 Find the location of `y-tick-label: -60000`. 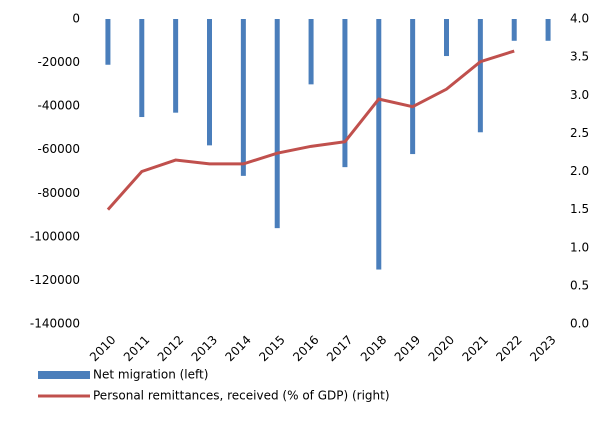

y-tick-label: -60000 is located at coordinates (58, 149).